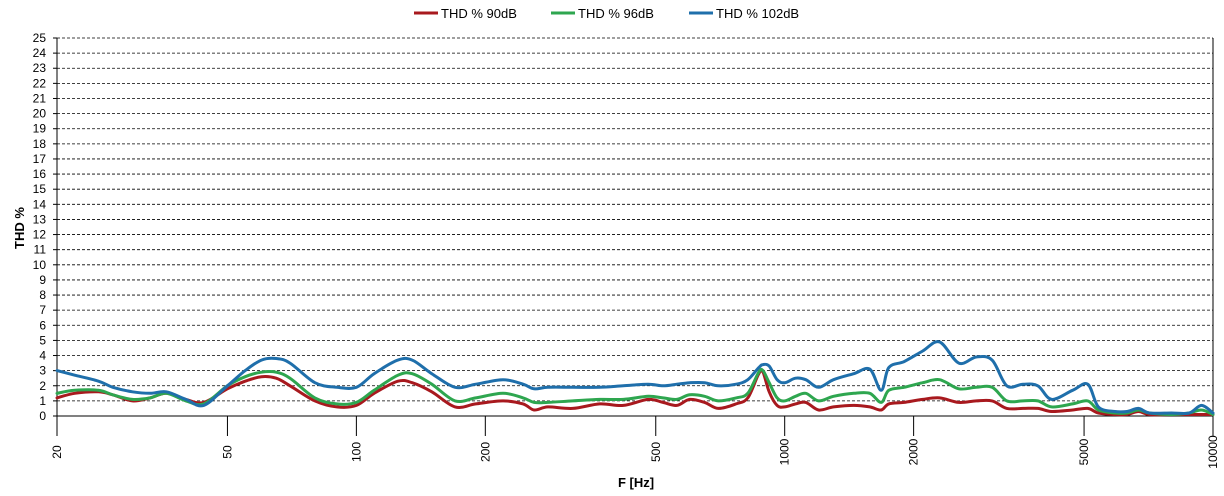 Image resolution: width=1224 pixels, height=496 pixels. What do you see at coordinates (42, 340) in the screenshot?
I see `y-tick-label: 5` at bounding box center [42, 340].